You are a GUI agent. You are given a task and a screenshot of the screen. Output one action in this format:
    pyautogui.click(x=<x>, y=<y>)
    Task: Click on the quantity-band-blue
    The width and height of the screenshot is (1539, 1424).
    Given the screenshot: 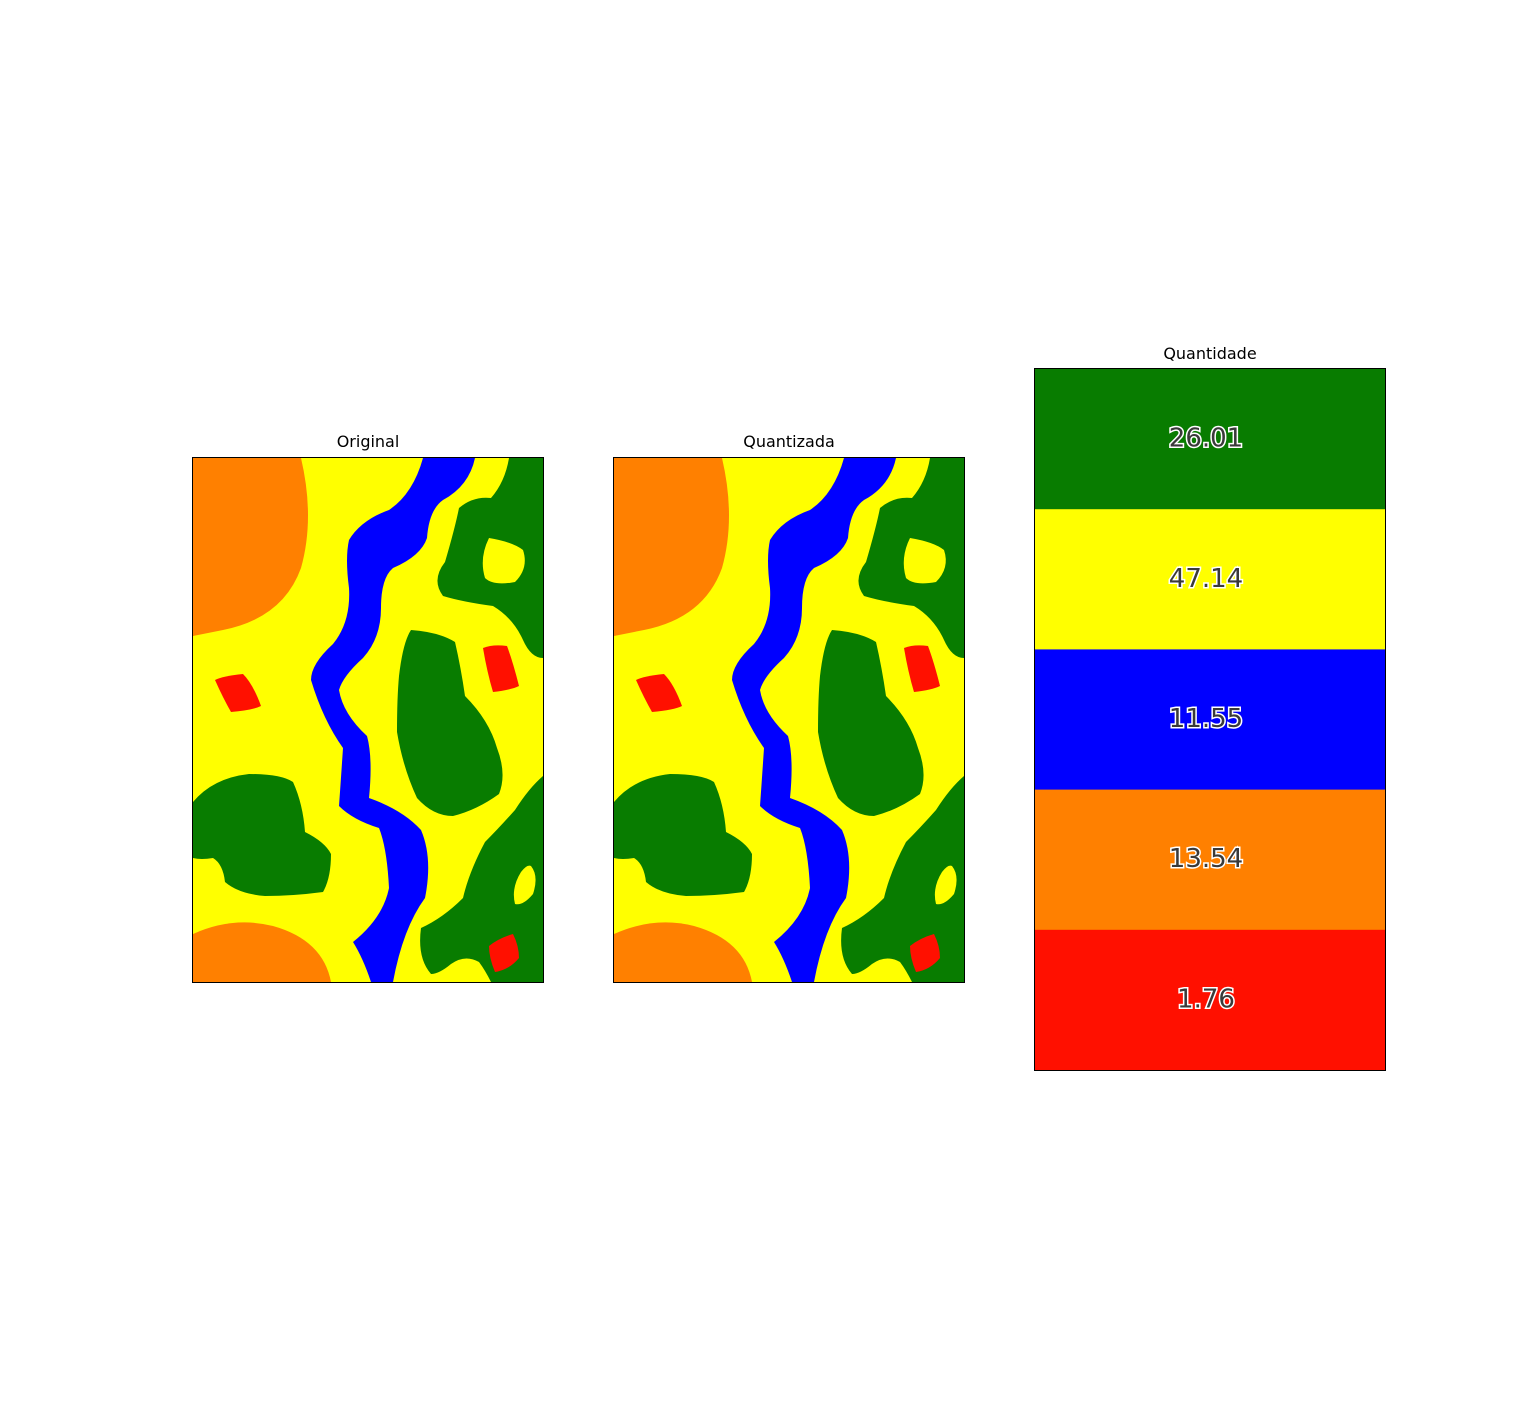 What is the action you would take?
    pyautogui.click(x=1210, y=720)
    